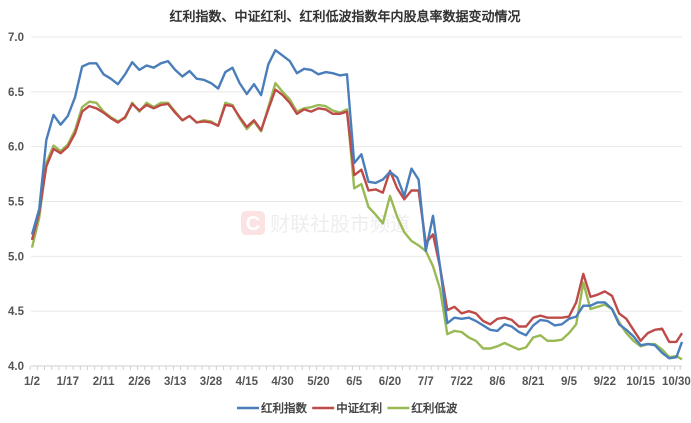 The height and width of the screenshot is (423, 691). Describe the element at coordinates (282, 382) in the screenshot. I see `x-tick-label: 4/30` at that location.